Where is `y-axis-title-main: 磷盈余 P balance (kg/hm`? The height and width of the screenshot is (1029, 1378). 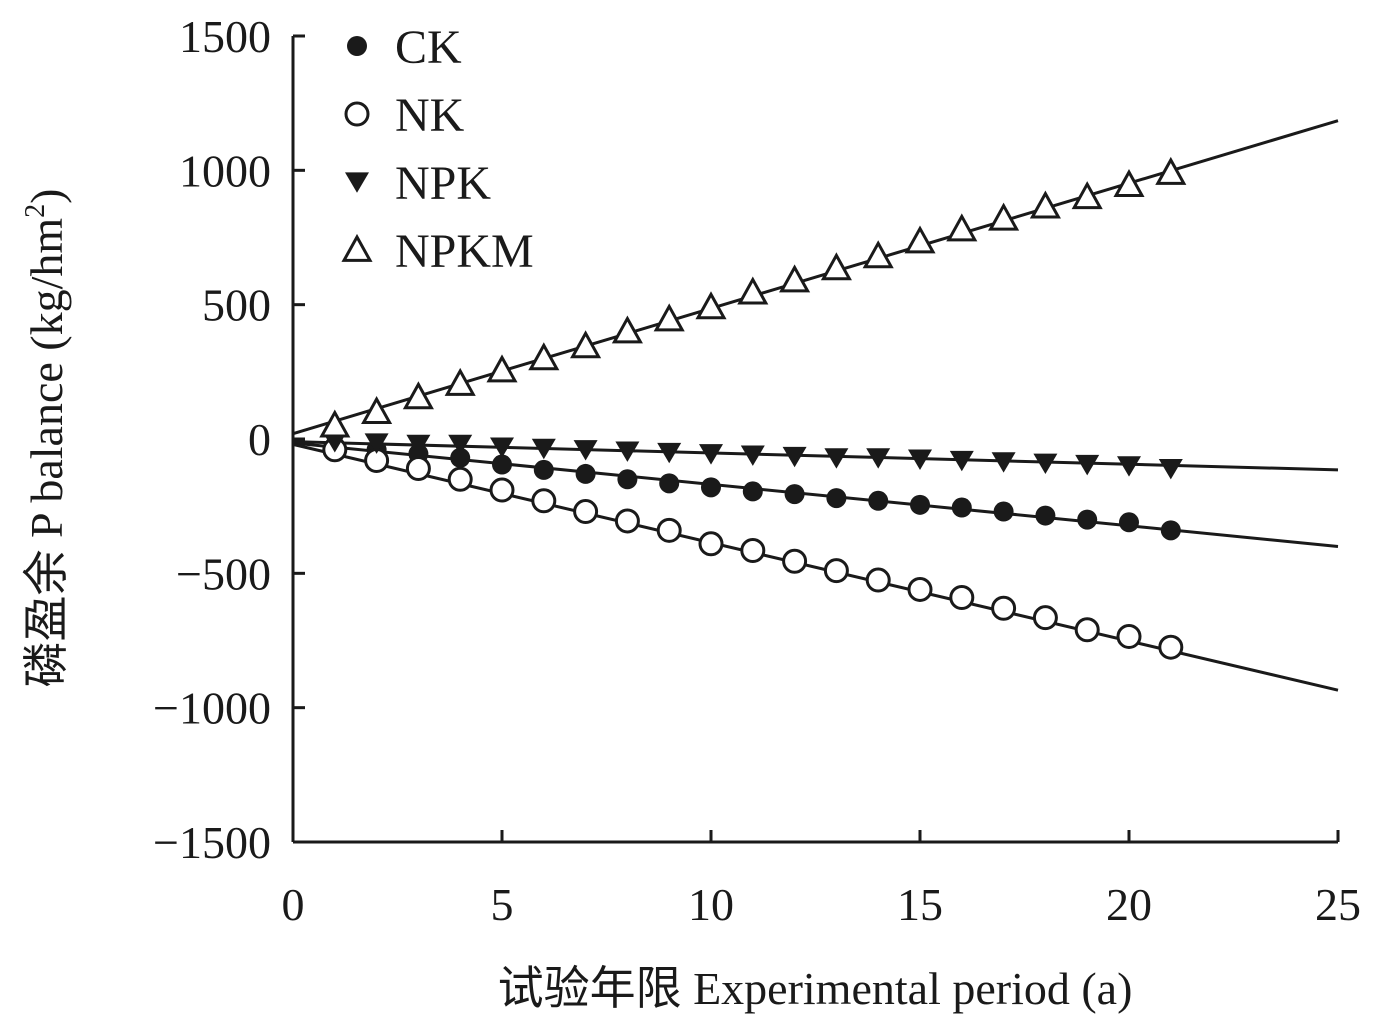 y-axis-title-main: 磷盈余 P balance (kg/hm is located at coordinates (46, 453).